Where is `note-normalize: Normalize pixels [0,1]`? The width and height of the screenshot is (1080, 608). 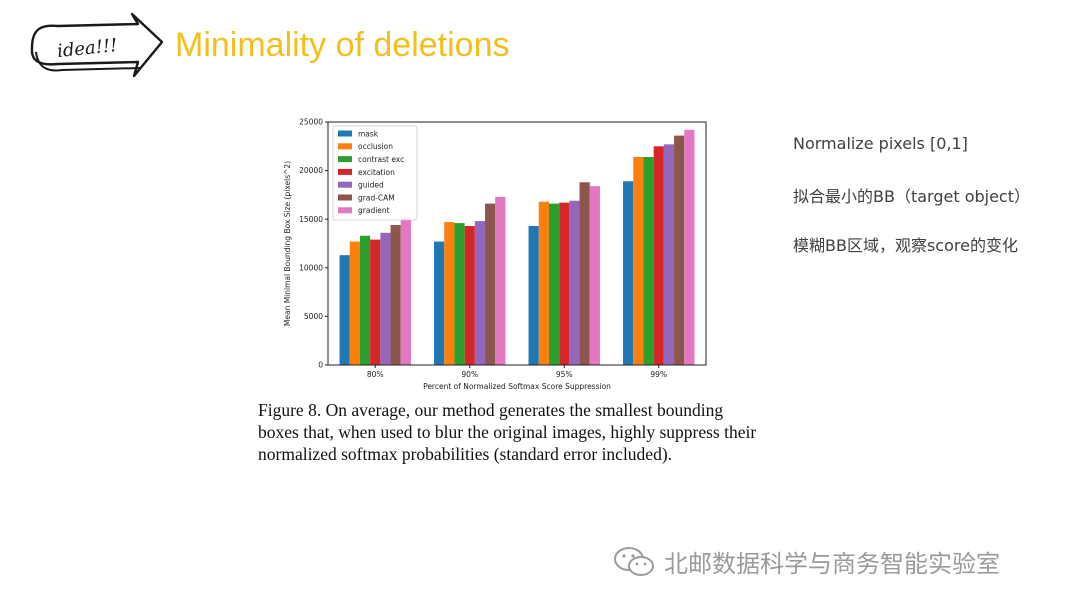
note-normalize: Normalize pixels [0,1] is located at coordinates (880, 143).